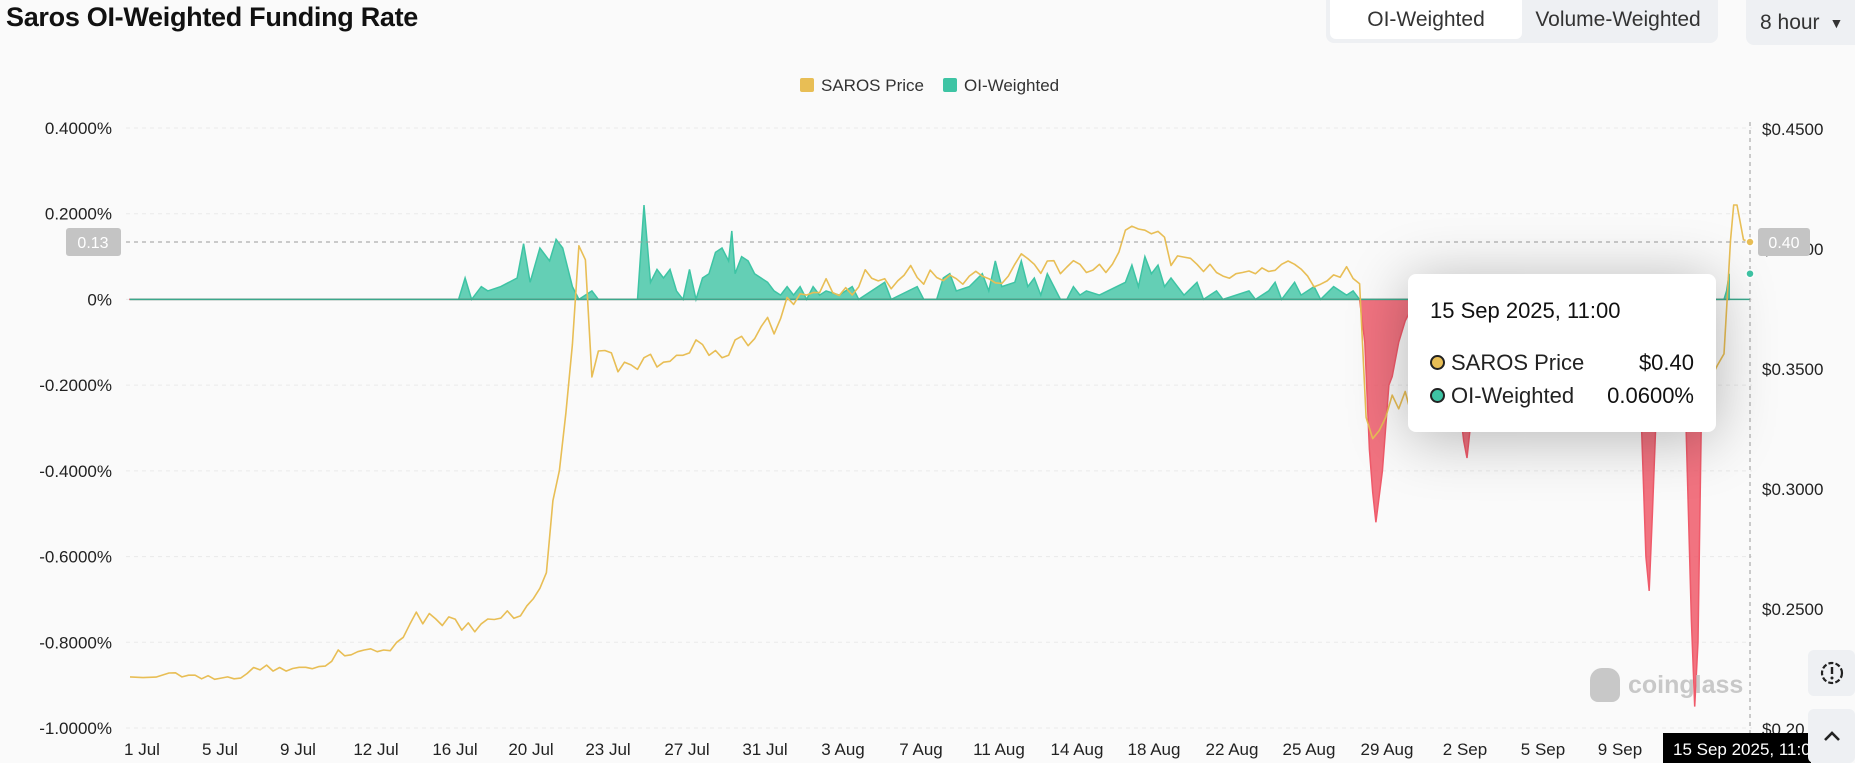 This screenshot has width=1855, height=763. What do you see at coordinates (843, 749) in the screenshot?
I see `x-tick-label: 3 Aug` at bounding box center [843, 749].